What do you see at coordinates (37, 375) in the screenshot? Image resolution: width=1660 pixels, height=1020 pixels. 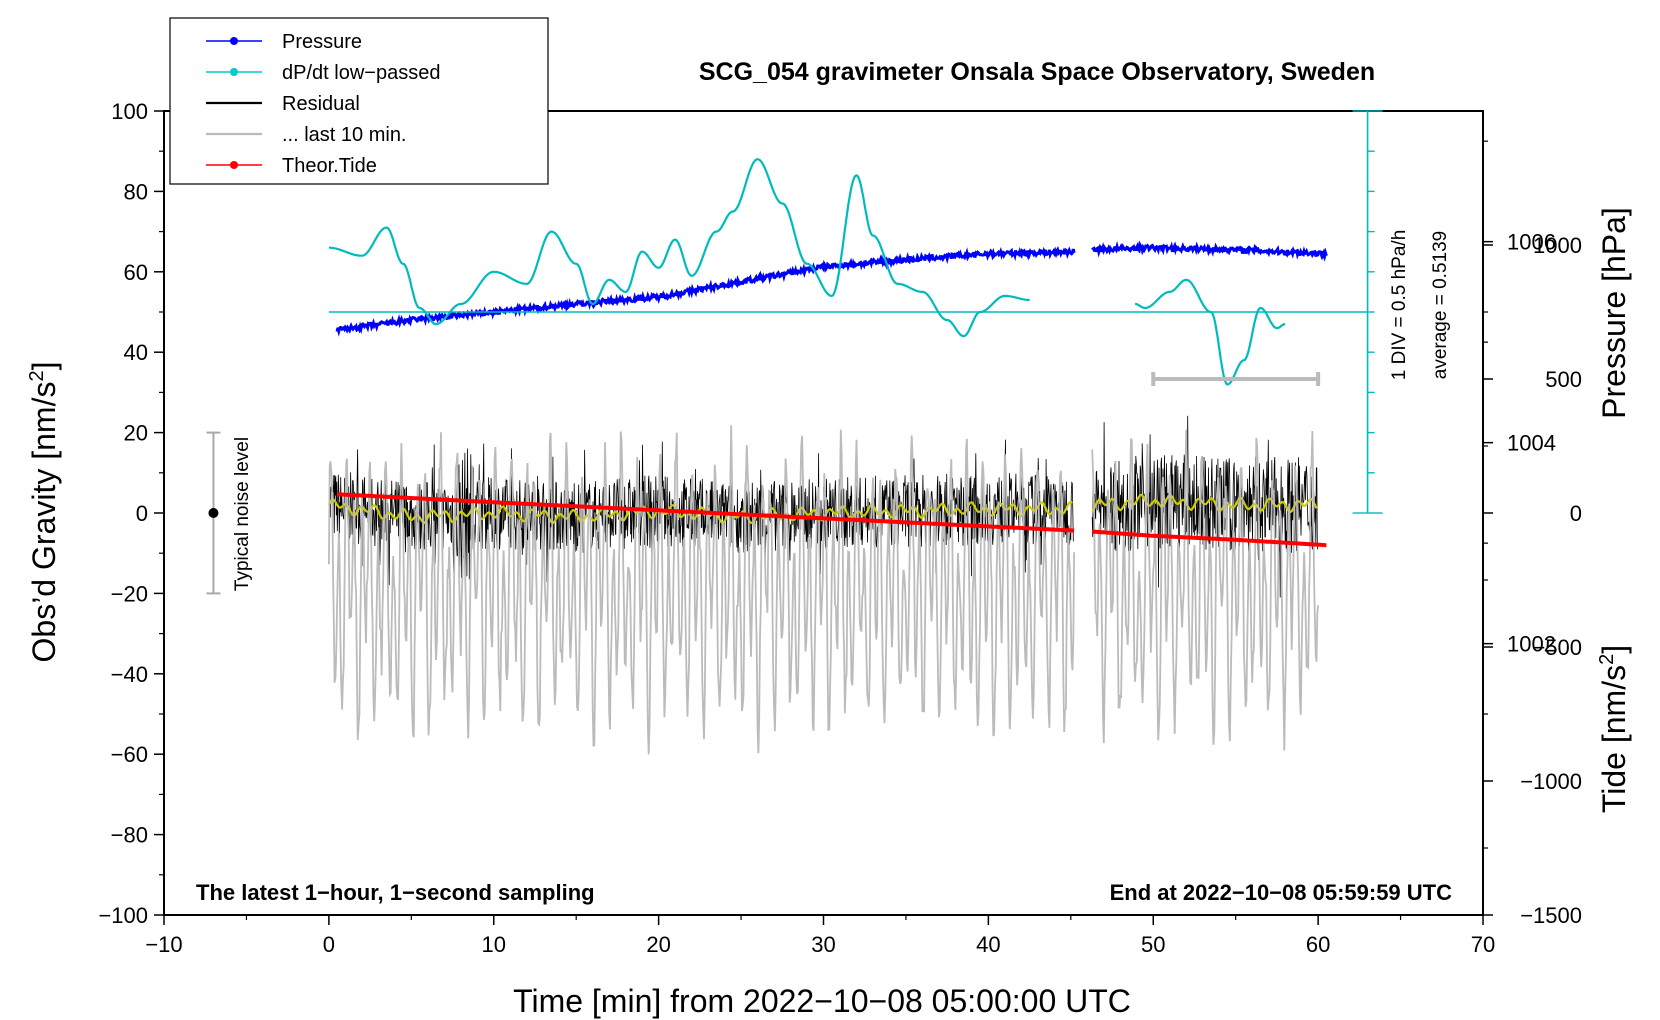 I see `y-axis-label-sup: 2` at bounding box center [37, 375].